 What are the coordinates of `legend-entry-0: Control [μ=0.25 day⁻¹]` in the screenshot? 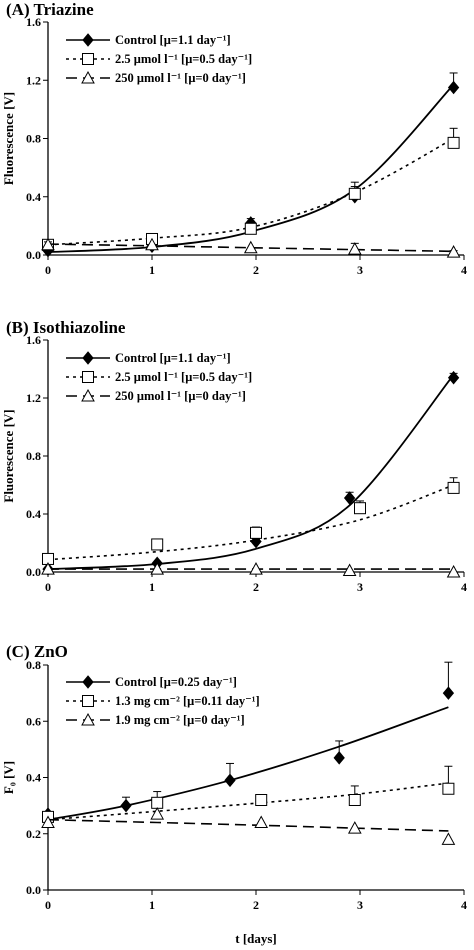 It's located at (151, 682).